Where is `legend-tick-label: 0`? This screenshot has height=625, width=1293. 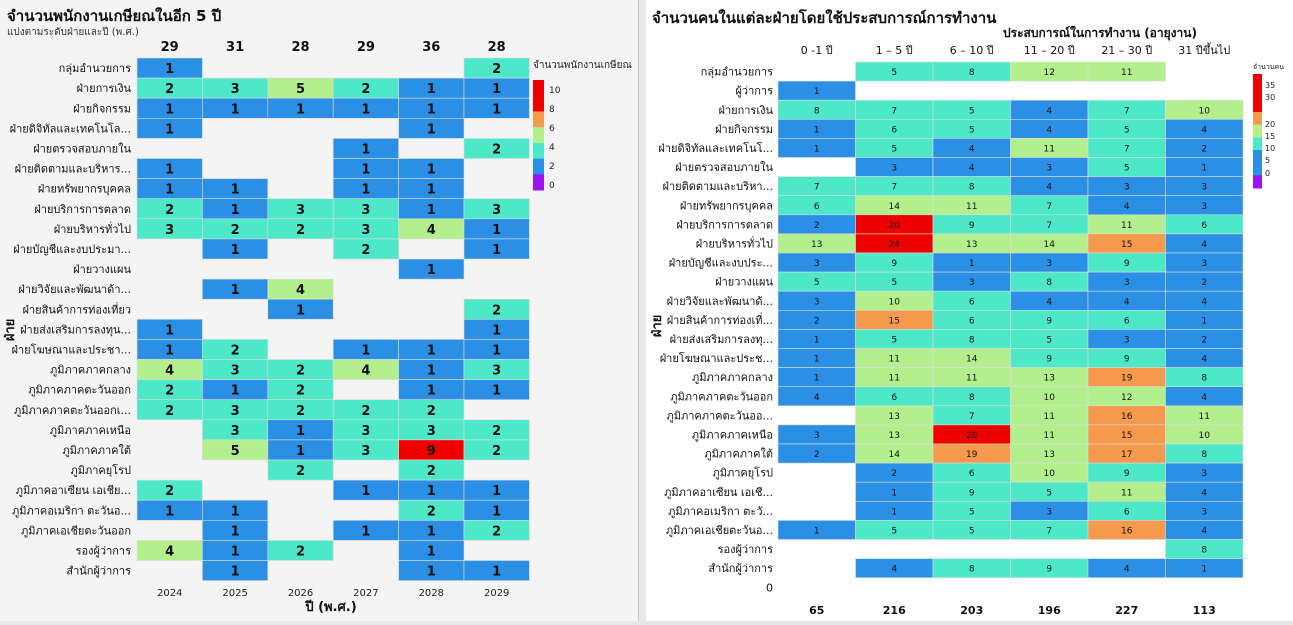
legend-tick-label: 0 is located at coordinates (552, 186).